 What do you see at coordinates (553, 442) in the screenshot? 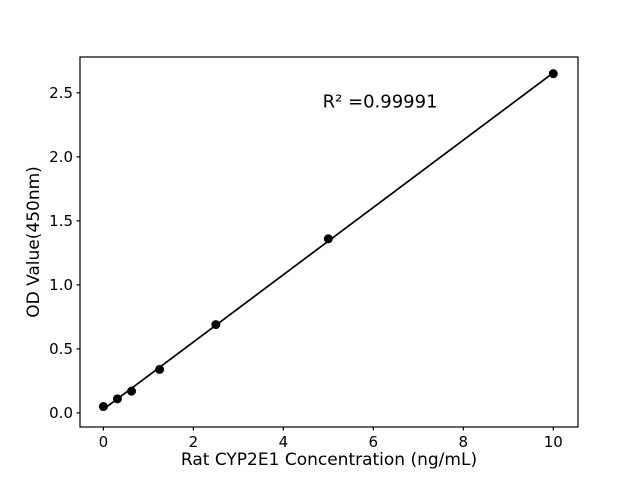
I see `x-tick-label: 10` at bounding box center [553, 442].